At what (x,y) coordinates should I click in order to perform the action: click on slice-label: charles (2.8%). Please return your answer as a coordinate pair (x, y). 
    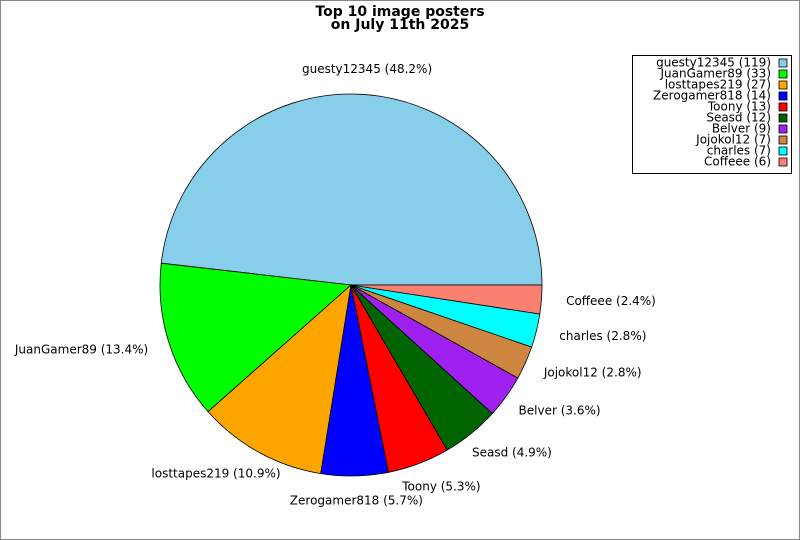
    Looking at the image, I should click on (602, 336).